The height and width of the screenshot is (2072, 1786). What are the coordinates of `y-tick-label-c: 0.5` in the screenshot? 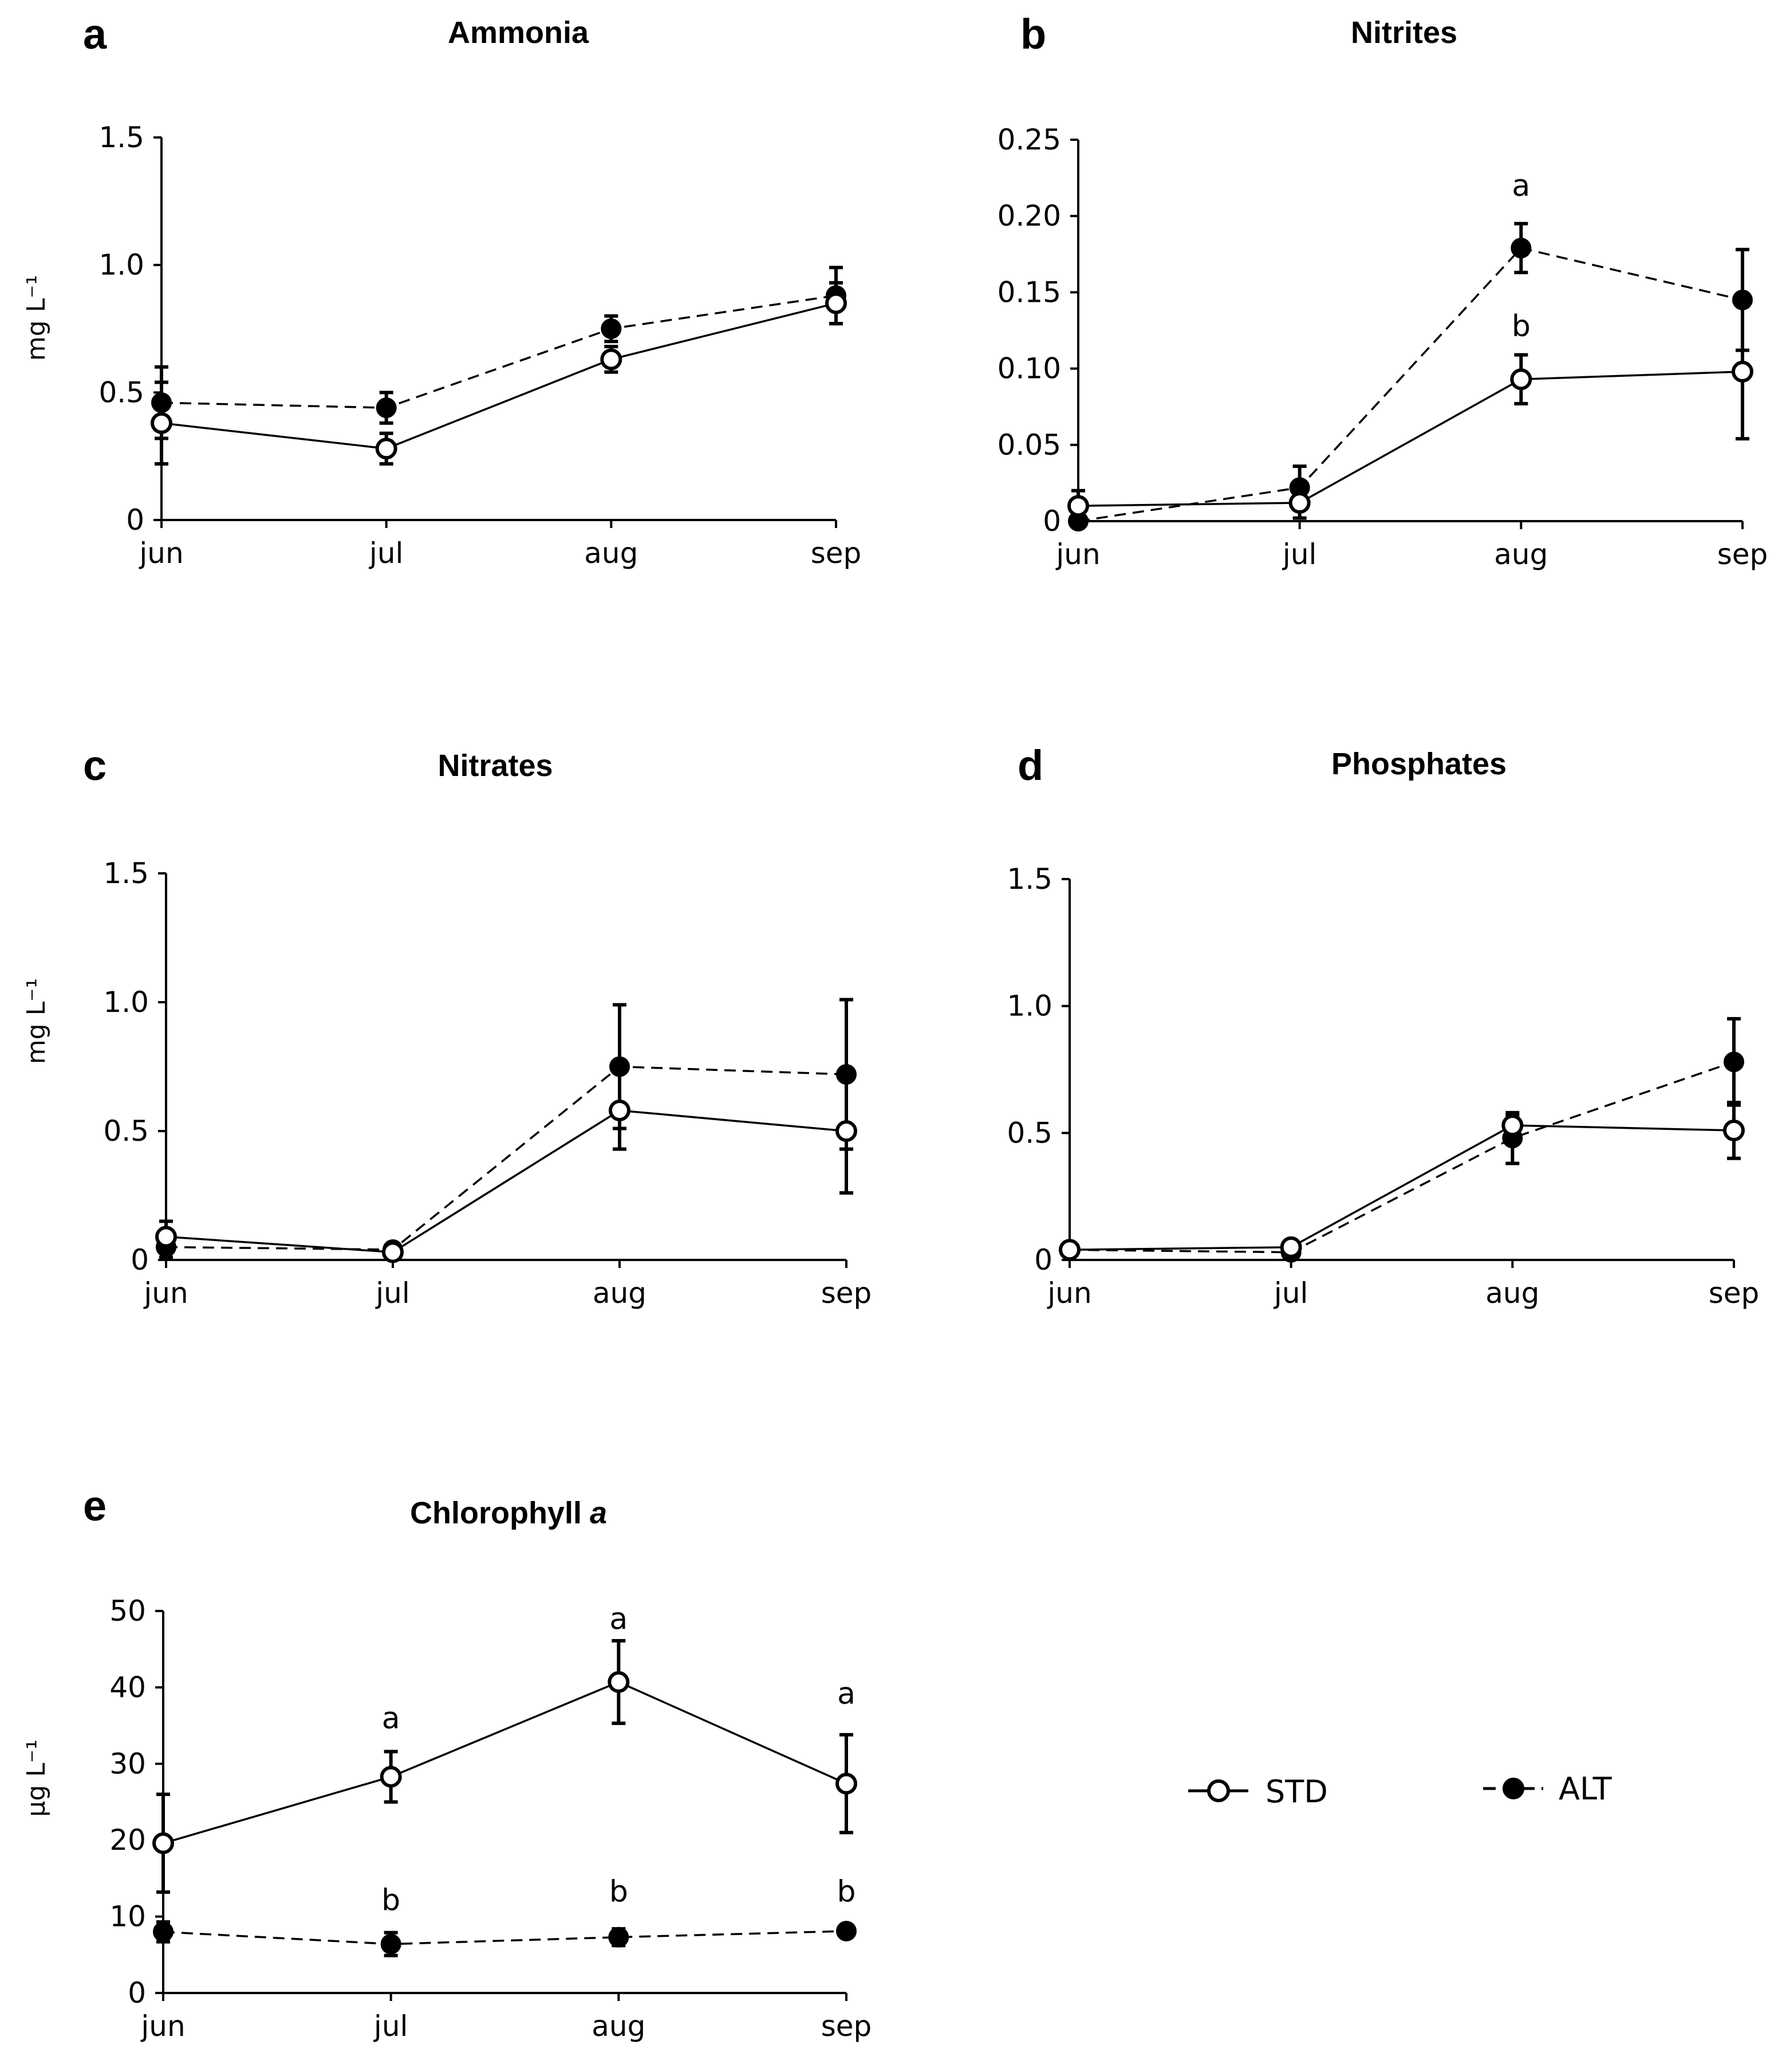 It's located at (126, 1131).